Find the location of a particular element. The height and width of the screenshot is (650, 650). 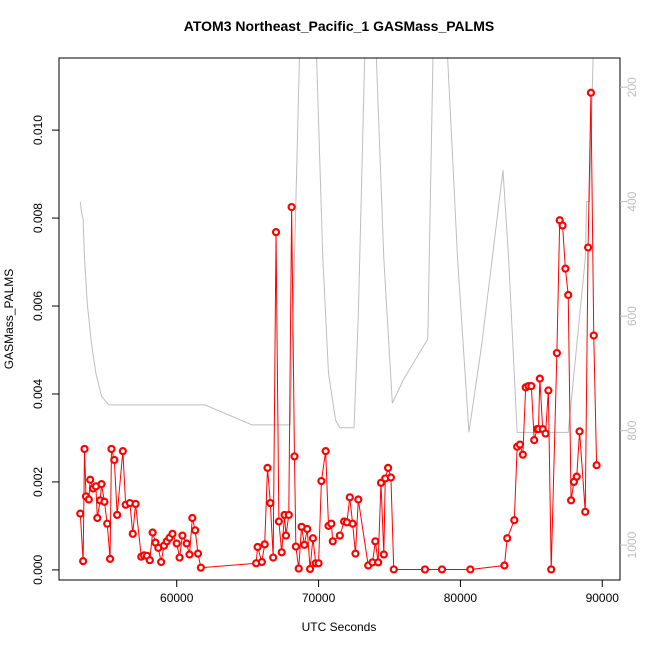

y-axis-label: GASMass_PALMS is located at coordinates (9, 319).